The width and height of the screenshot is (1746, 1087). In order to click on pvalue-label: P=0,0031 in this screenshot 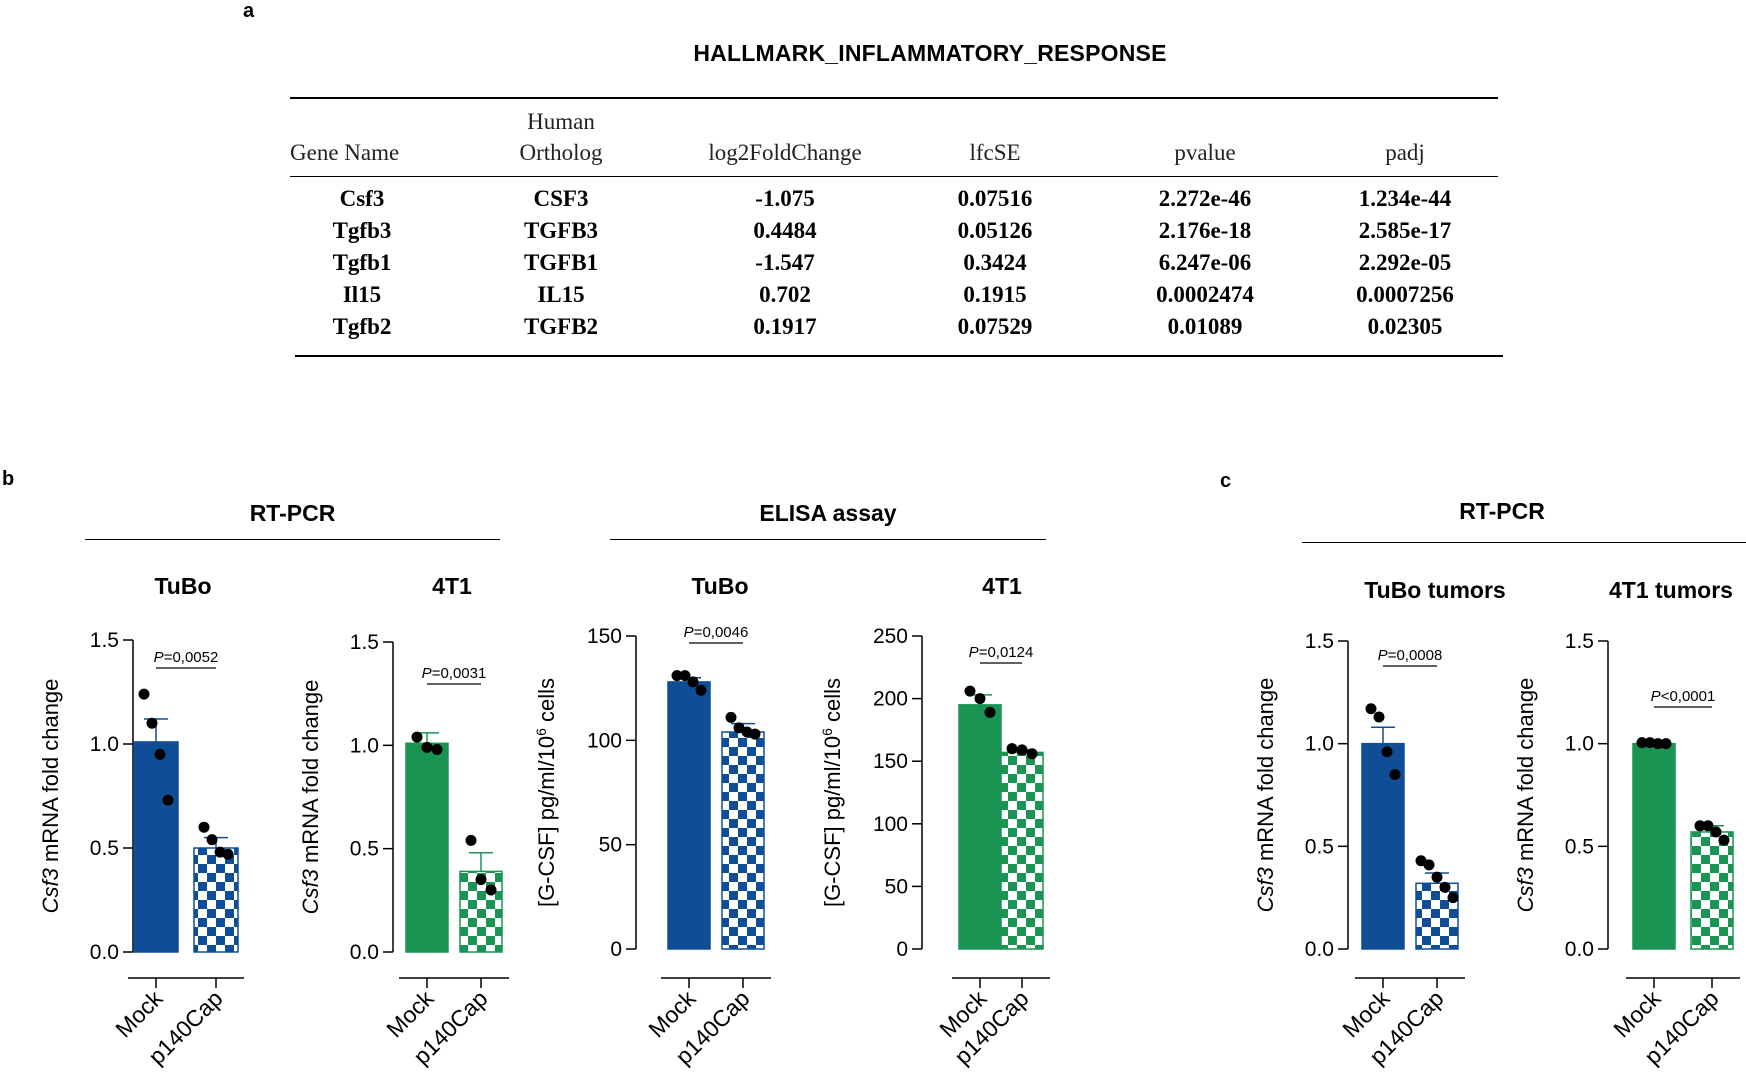, I will do `click(454, 673)`.